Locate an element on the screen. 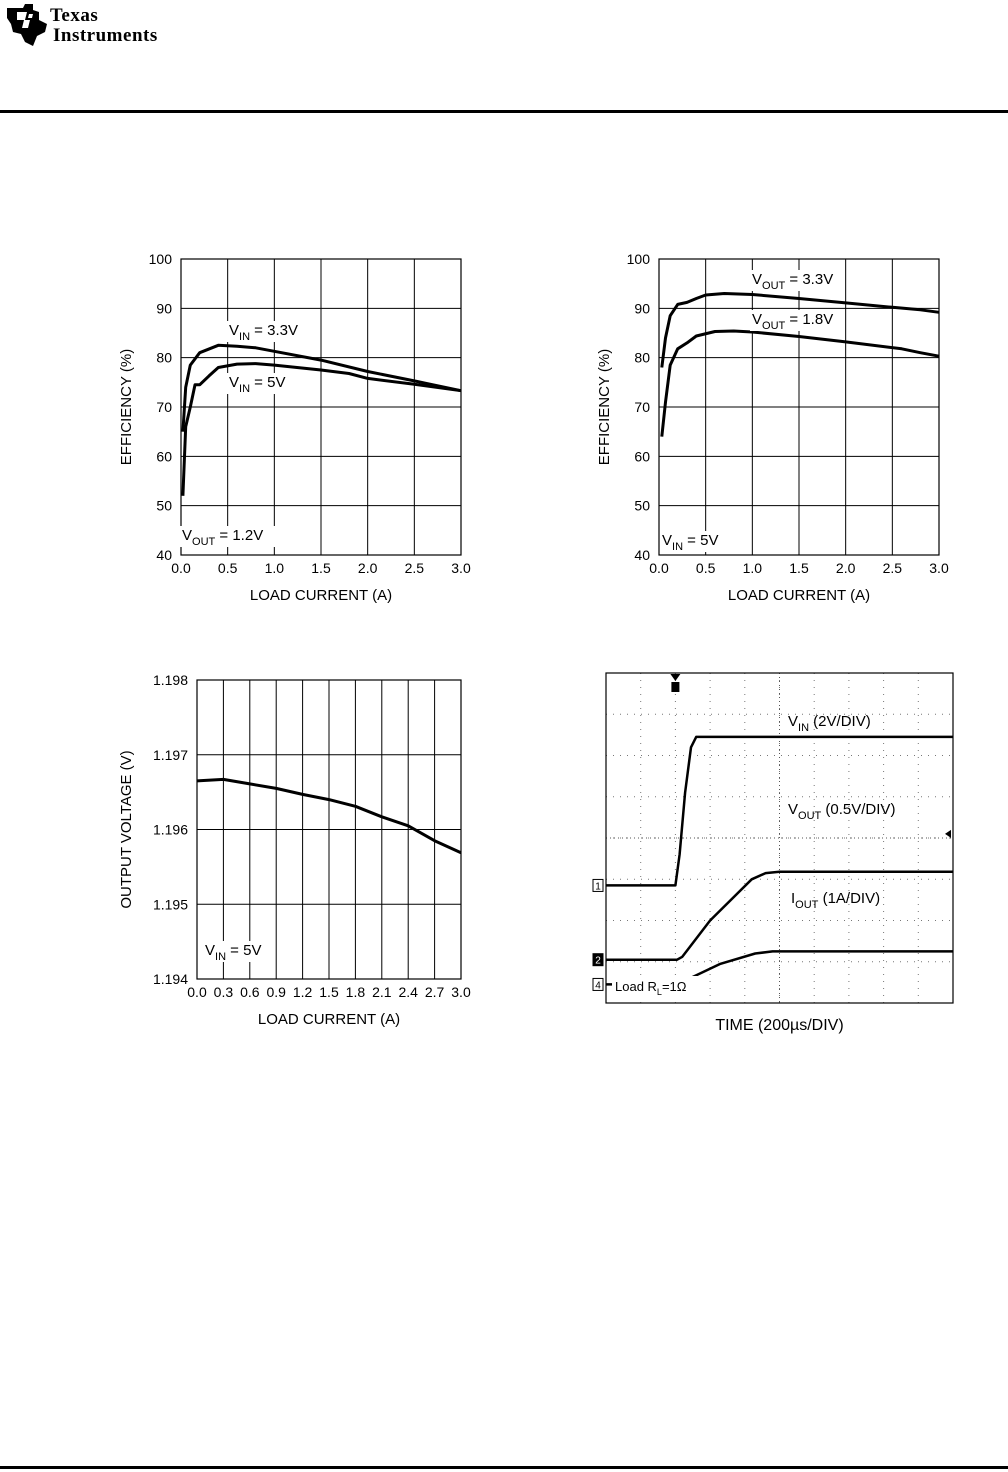 The width and height of the screenshot is (1008, 1472). chart3-x-tick-label: 0.3 is located at coordinates (224, 992).